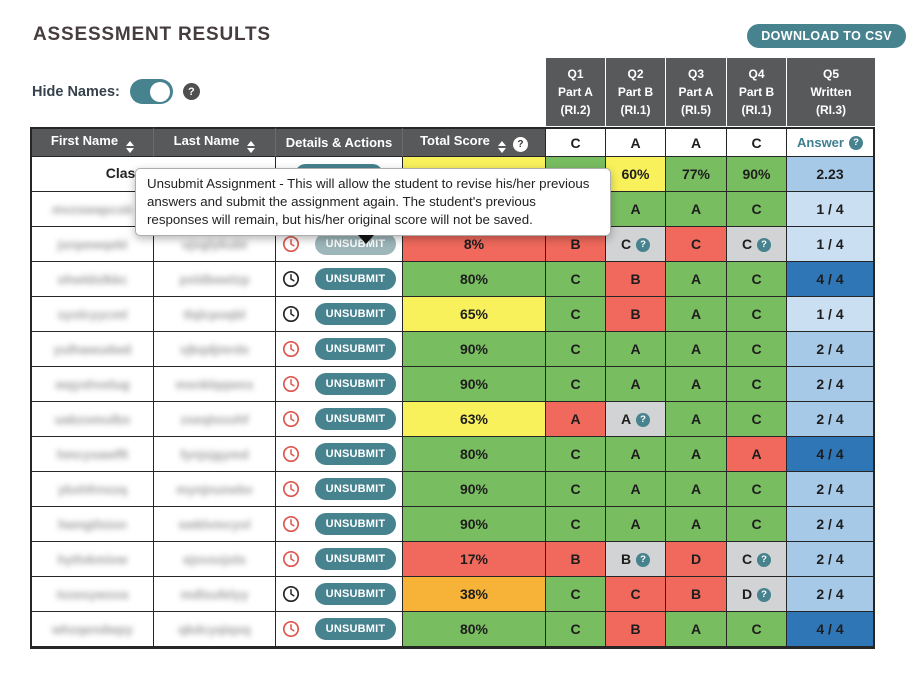  Describe the element at coordinates (830, 92) in the screenshot. I see `question-header-q5: Q5 Written (RI.3)` at that location.